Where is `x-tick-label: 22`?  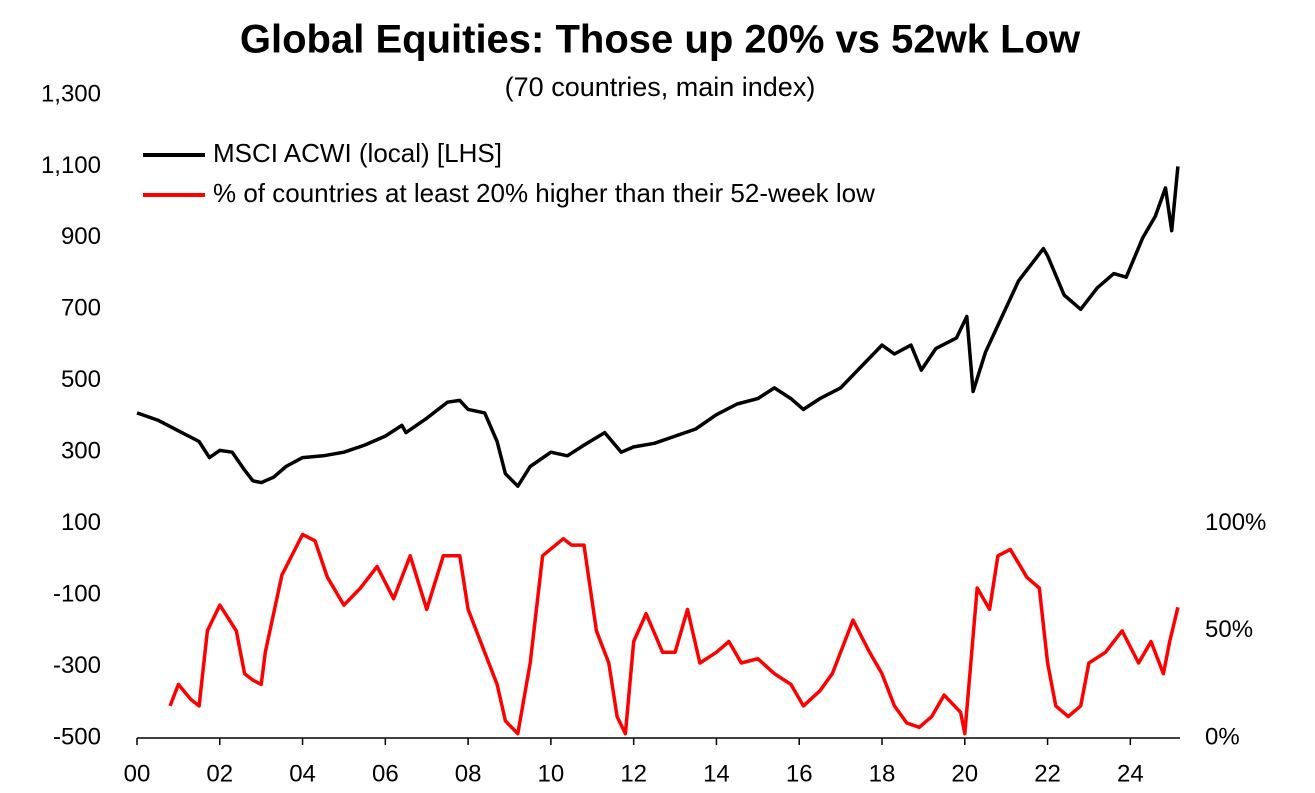
x-tick-label: 22 is located at coordinates (1047, 773).